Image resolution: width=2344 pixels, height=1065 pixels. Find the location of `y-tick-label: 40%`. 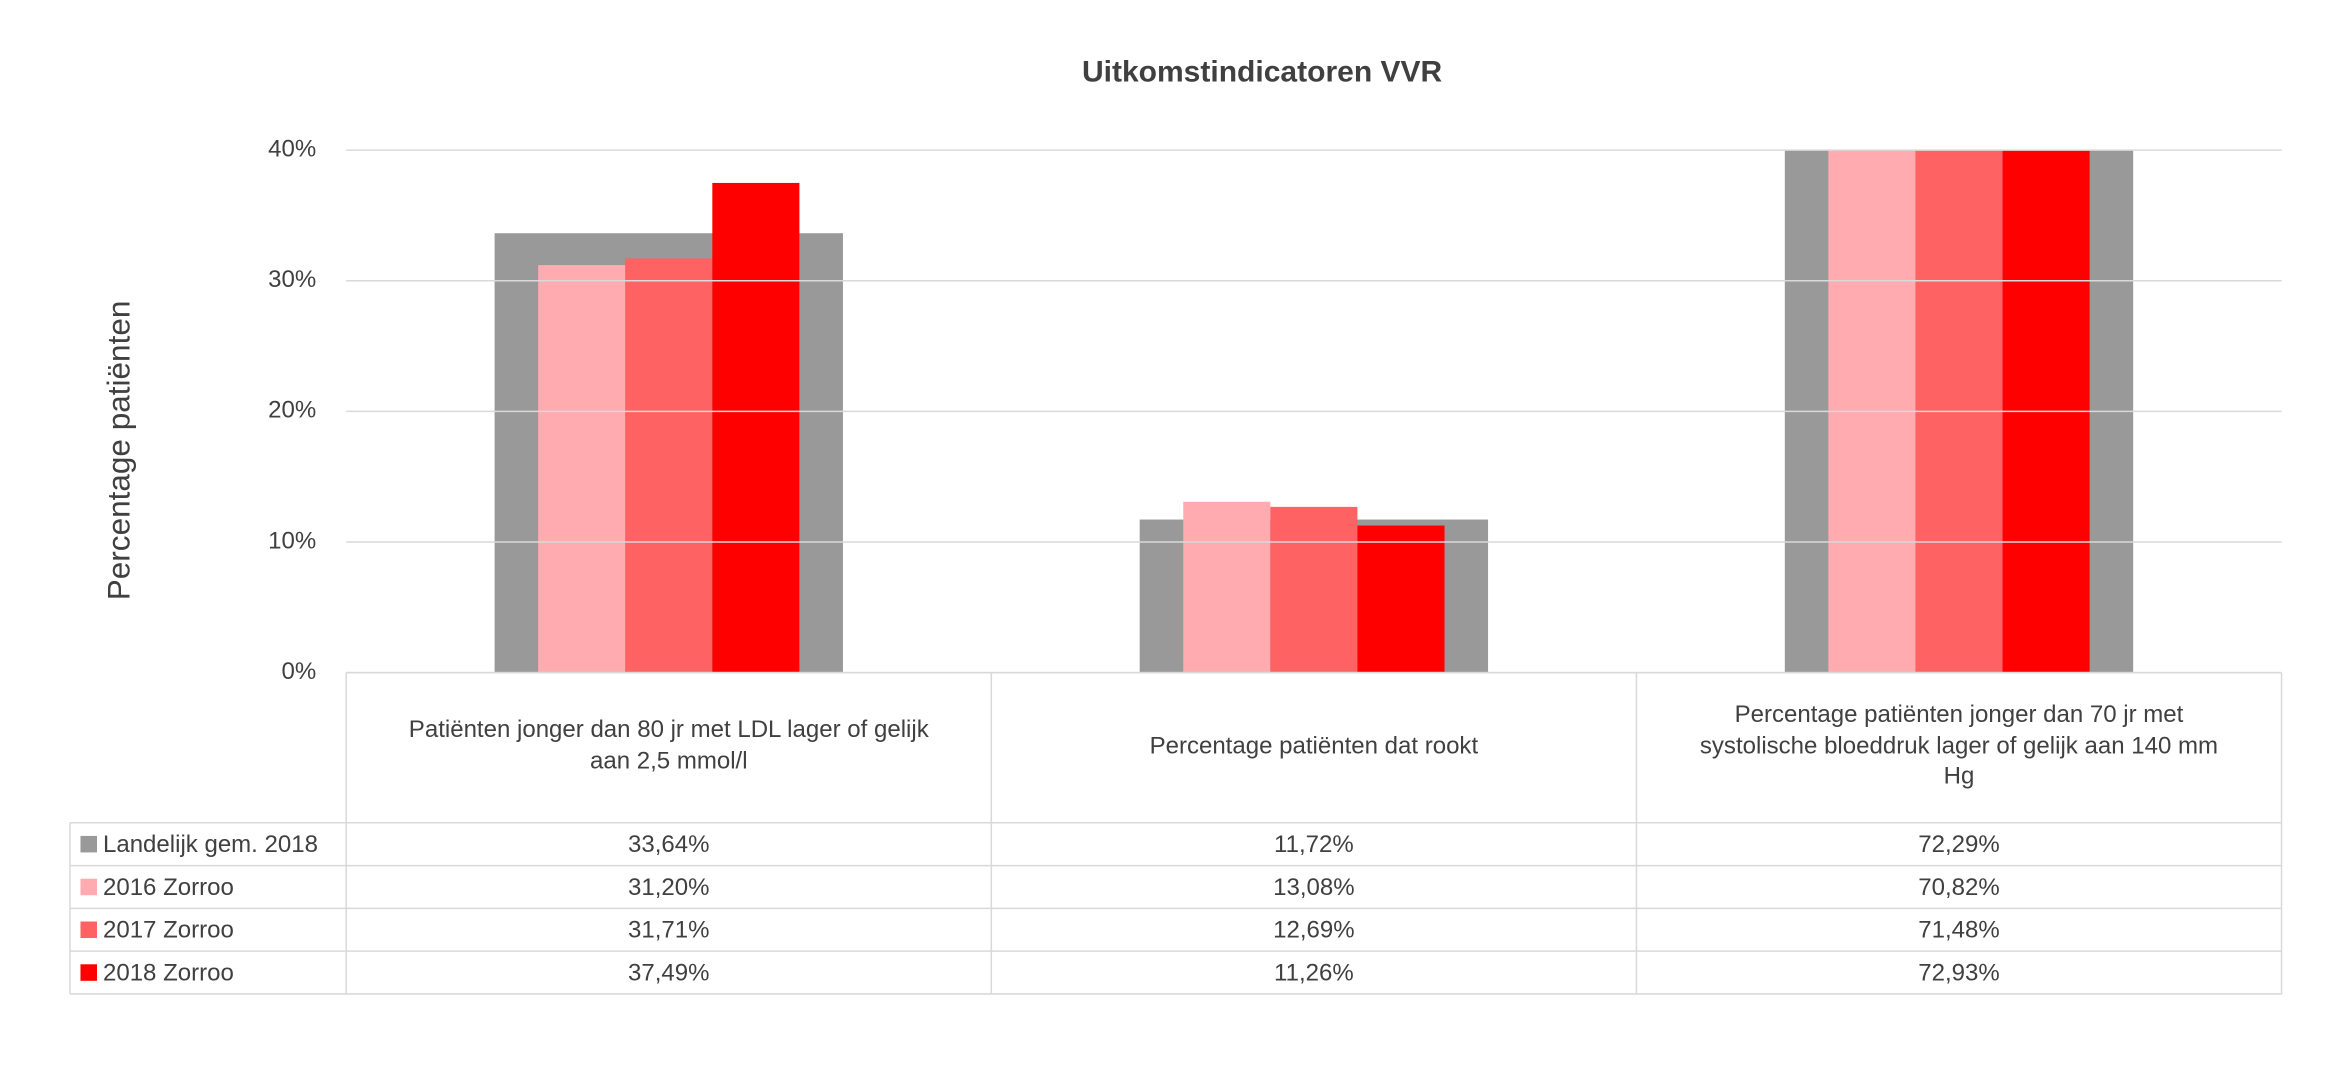

y-tick-label: 40% is located at coordinates (292, 148).